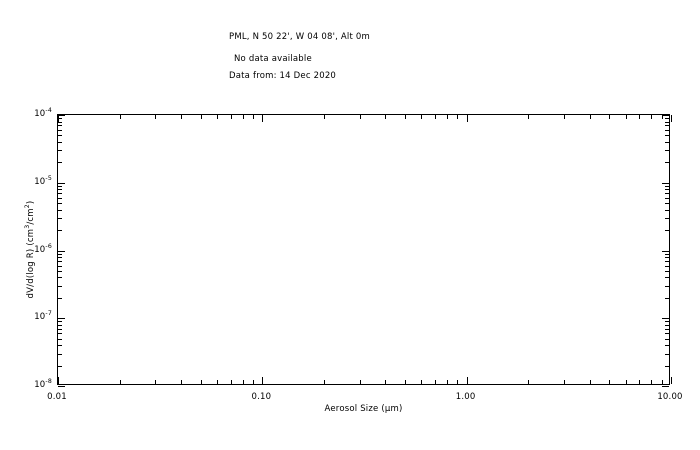 This screenshot has width=700, height=450. What do you see at coordinates (261, 397) in the screenshot?
I see `x-tick-label: 0.10` at bounding box center [261, 397].